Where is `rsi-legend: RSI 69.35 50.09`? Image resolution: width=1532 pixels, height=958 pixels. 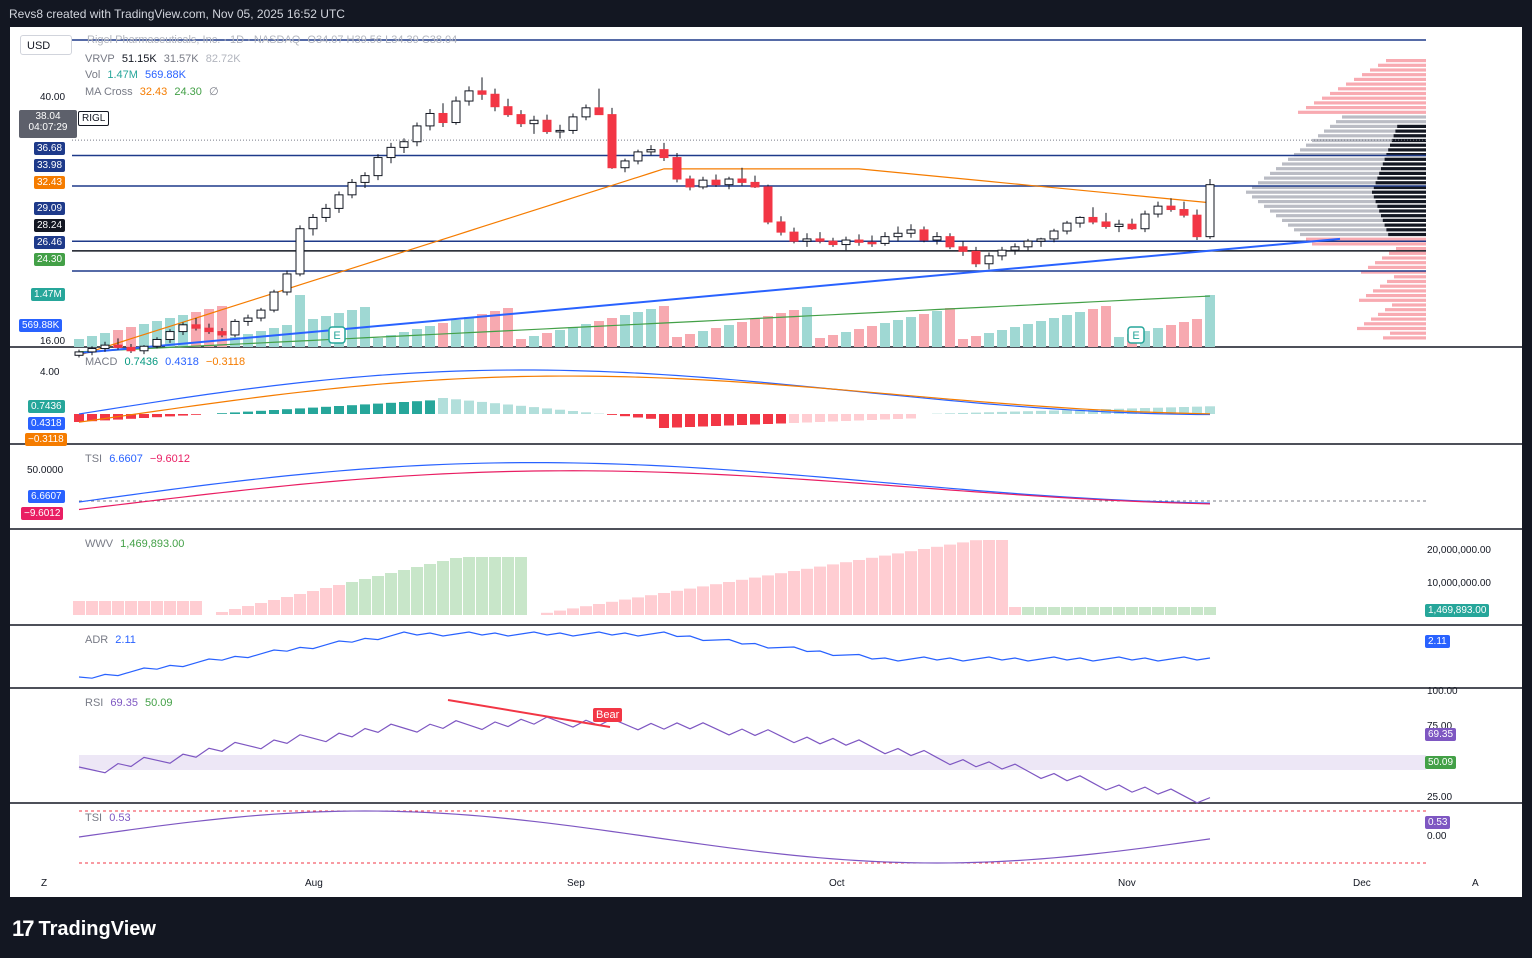
rsi-legend: RSI 69.35 50.09 is located at coordinates (131, 703).